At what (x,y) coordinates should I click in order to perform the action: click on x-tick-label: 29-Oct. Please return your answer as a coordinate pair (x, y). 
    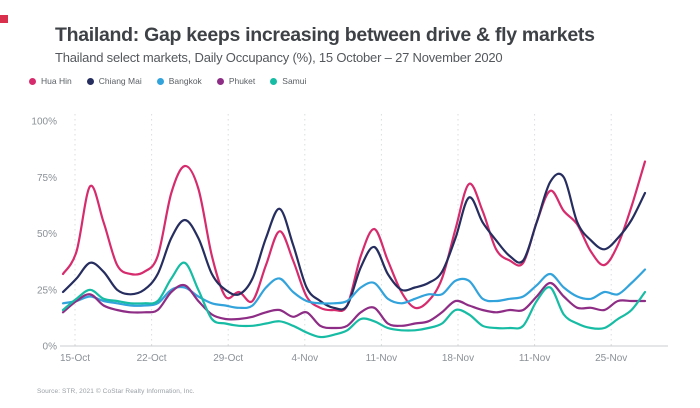
    Looking at the image, I should click on (228, 358).